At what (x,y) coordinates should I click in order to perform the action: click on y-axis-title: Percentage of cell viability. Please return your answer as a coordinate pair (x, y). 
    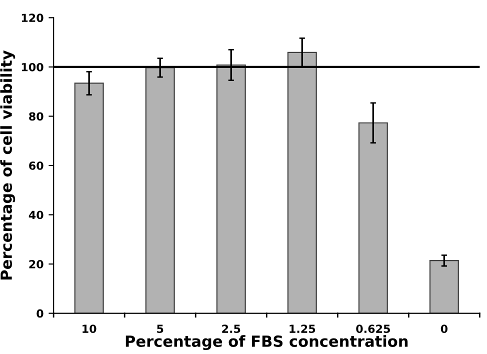
    Looking at the image, I should click on (8, 165).